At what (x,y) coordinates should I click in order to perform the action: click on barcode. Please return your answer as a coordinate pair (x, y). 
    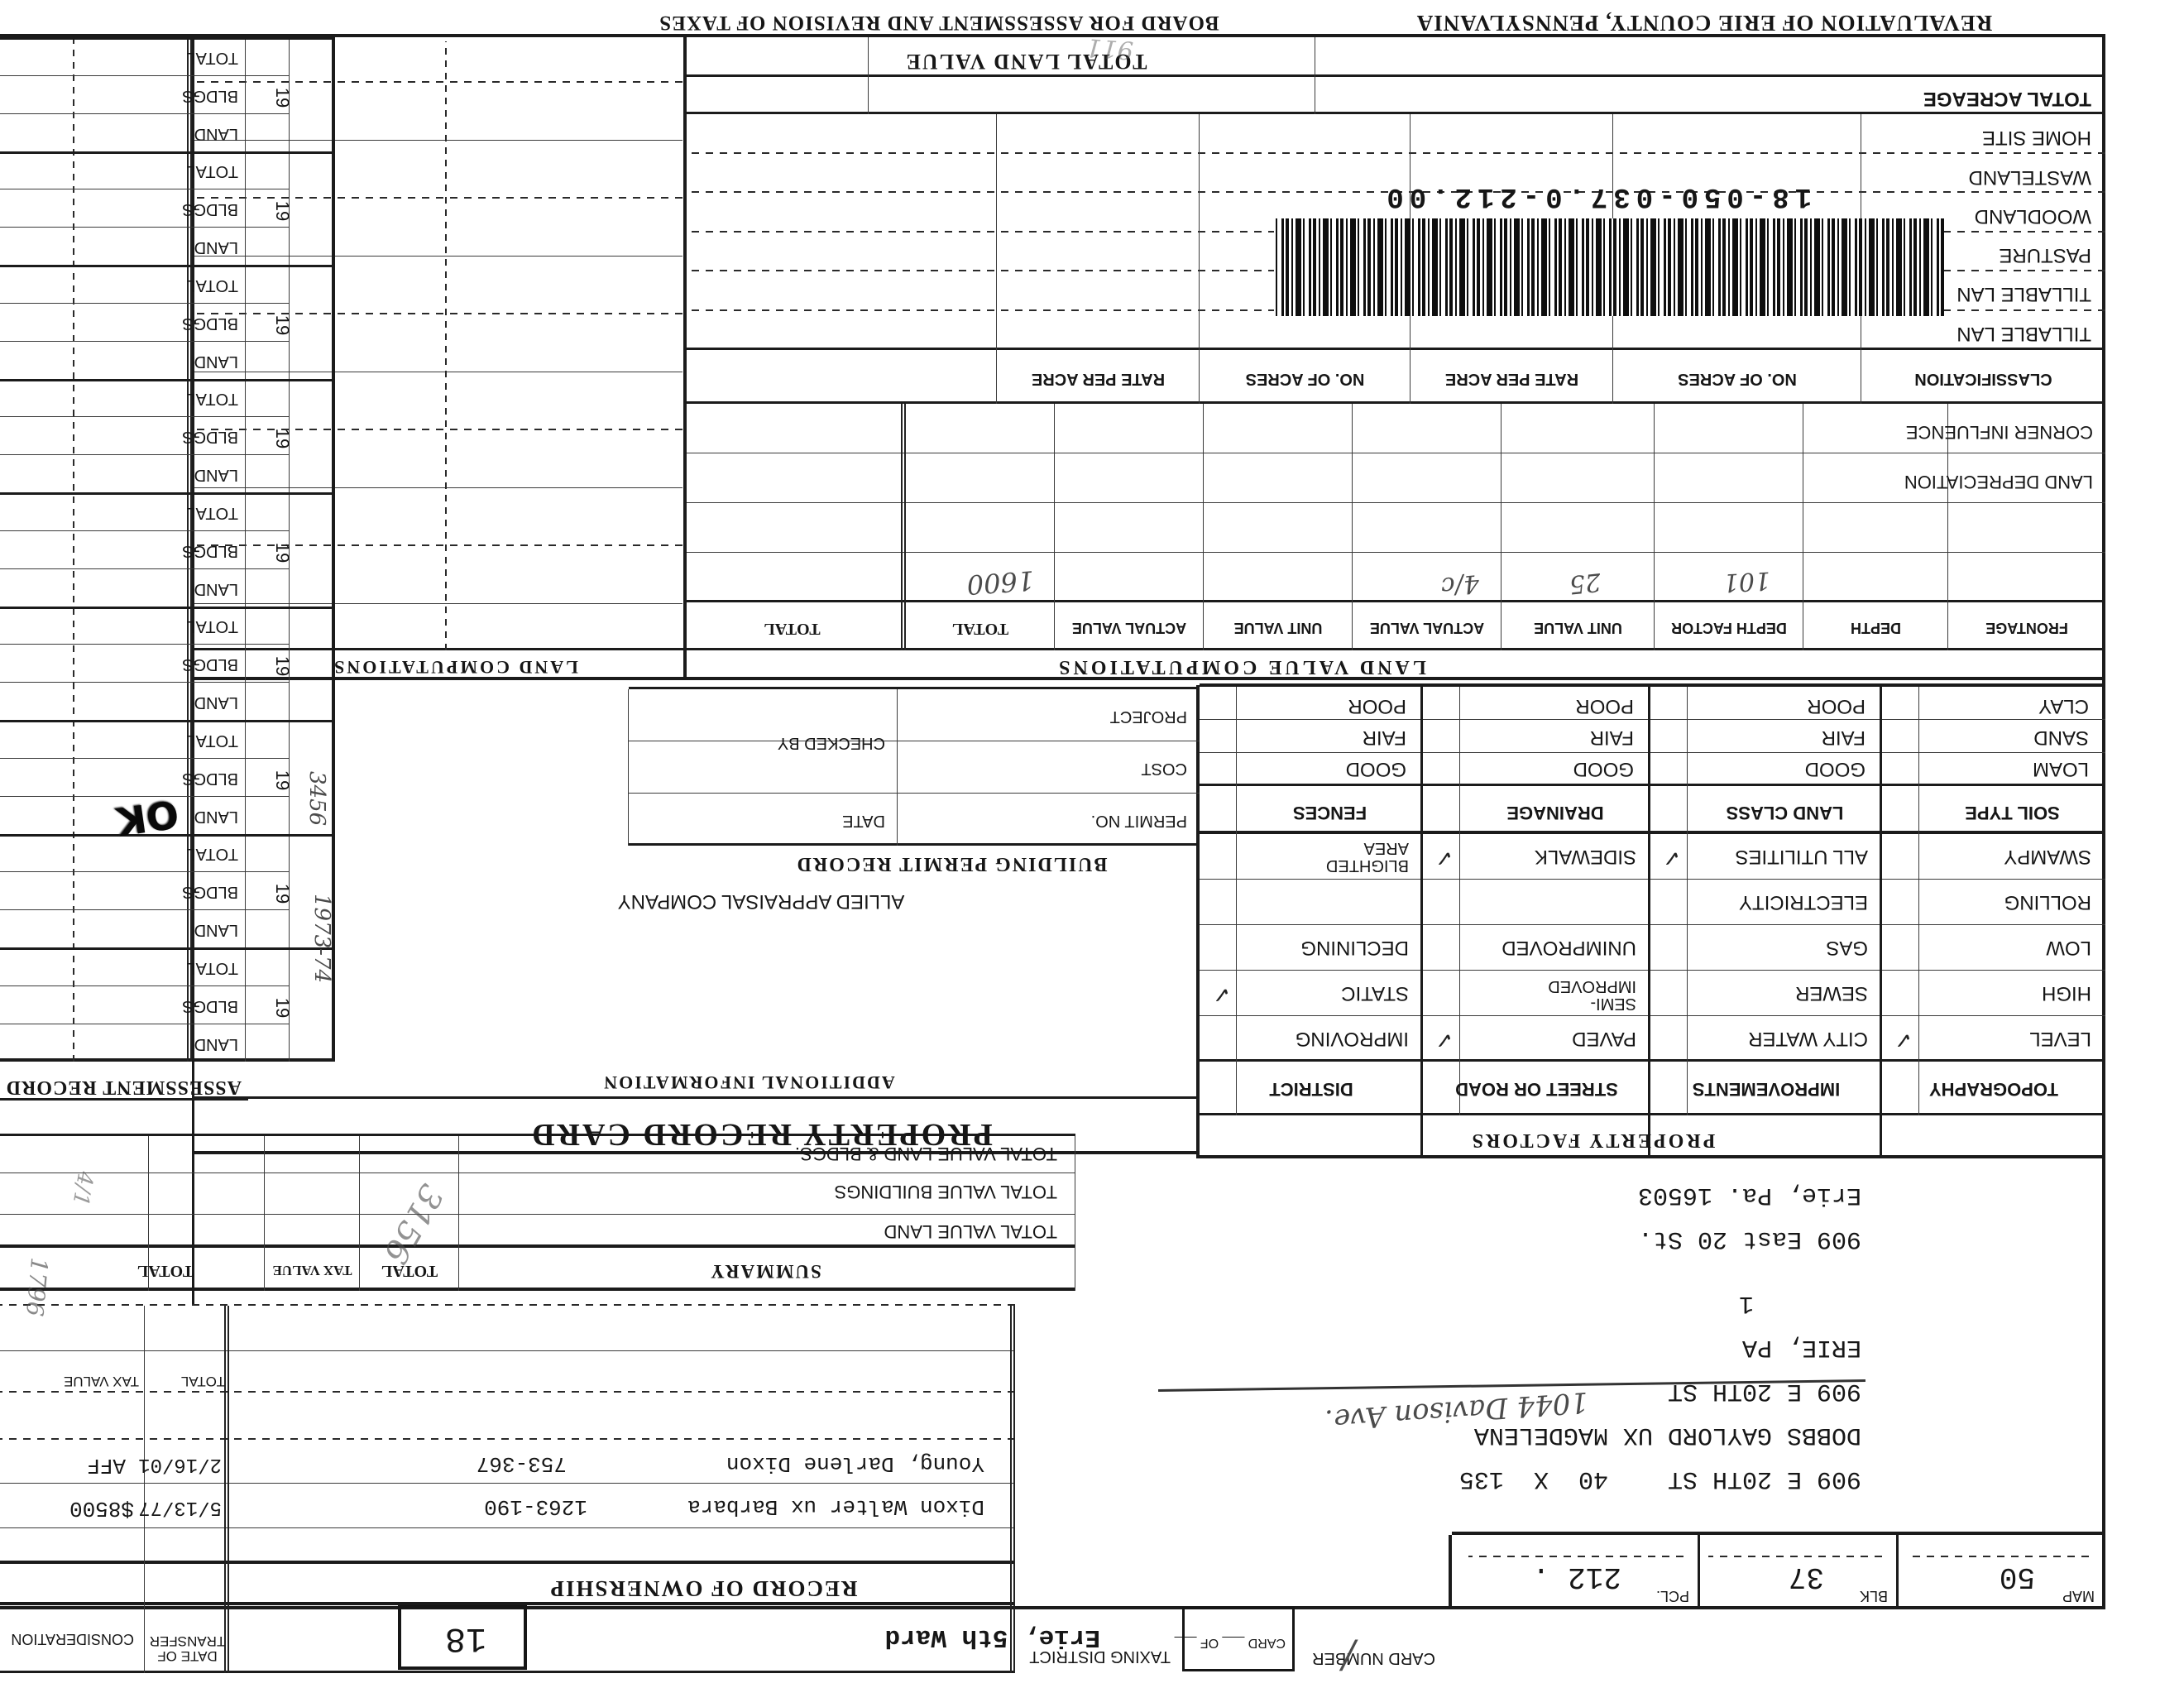
    Looking at the image, I should click on (1609, 267).